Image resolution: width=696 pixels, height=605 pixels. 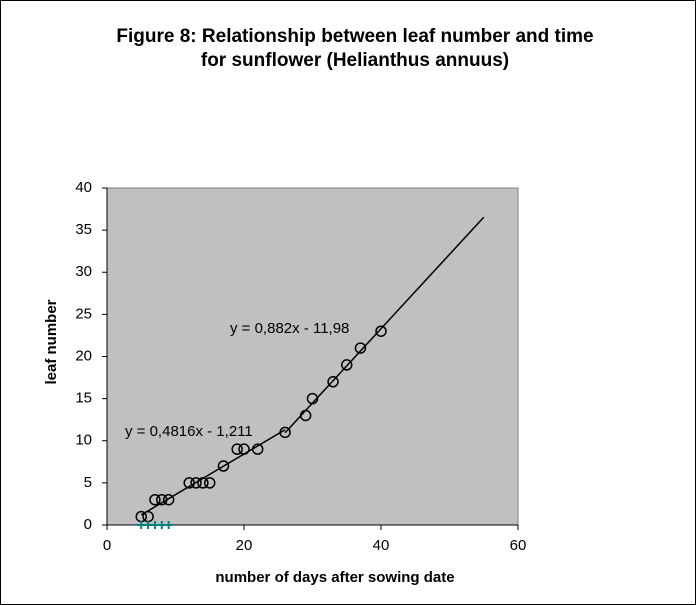 What do you see at coordinates (289, 328) in the screenshot?
I see `trendline-equation: y = 0,882x - 11,98` at bounding box center [289, 328].